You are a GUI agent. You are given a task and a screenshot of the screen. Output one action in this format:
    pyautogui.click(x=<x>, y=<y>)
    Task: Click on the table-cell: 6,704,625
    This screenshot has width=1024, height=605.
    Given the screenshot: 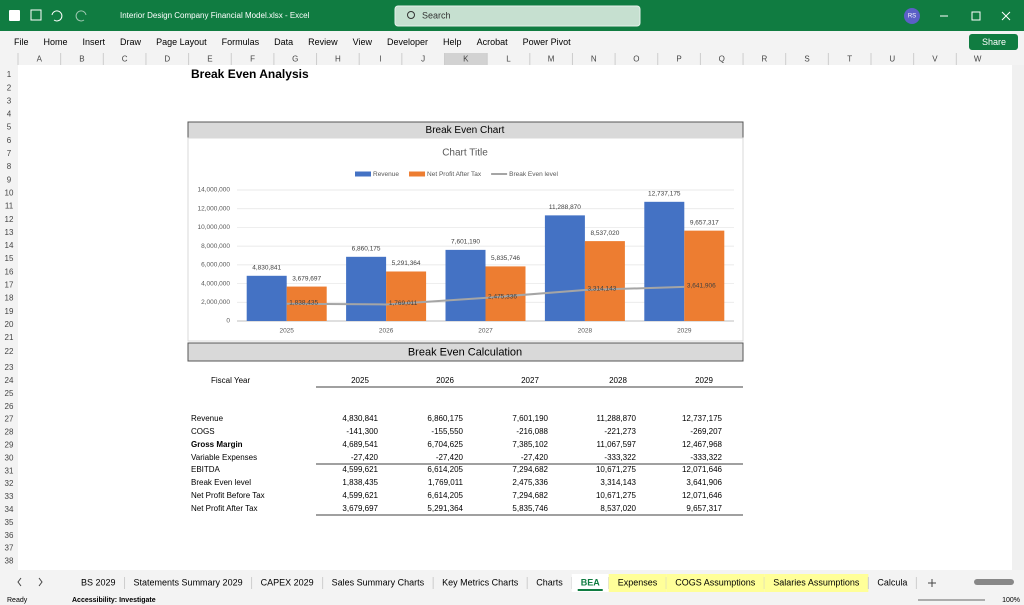 What is the action you would take?
    pyautogui.click(x=445, y=444)
    